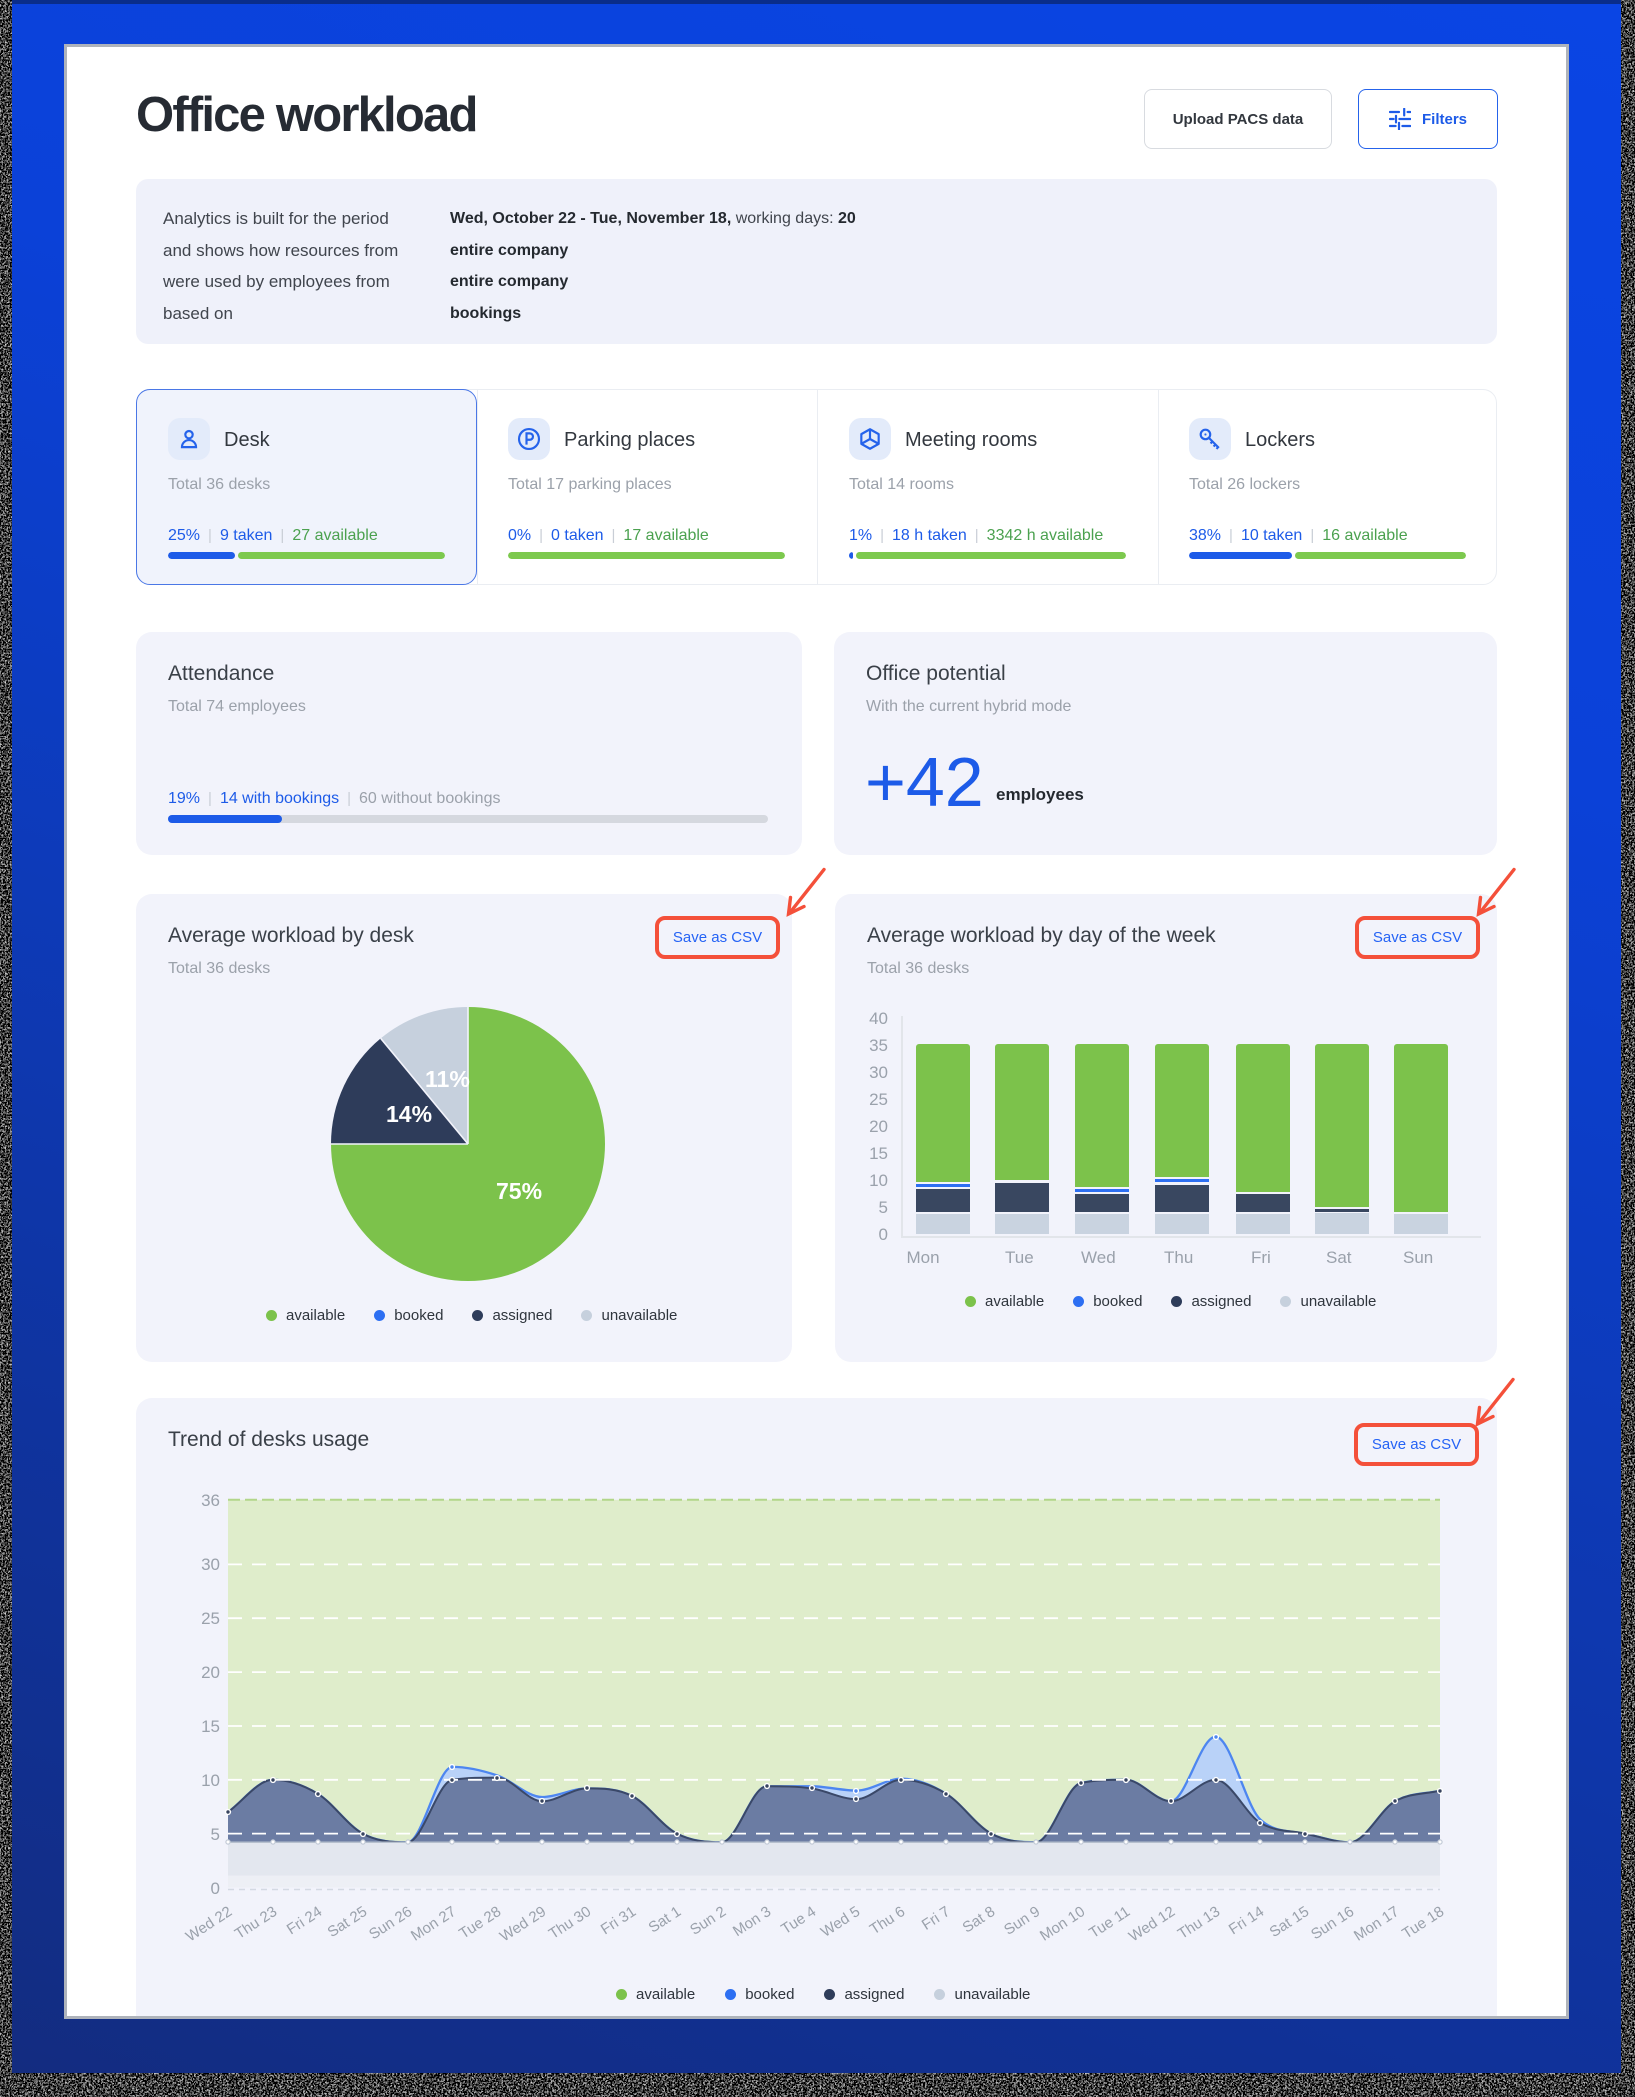  What do you see at coordinates (210, 1726) in the screenshot?
I see `svg-text: 15` at bounding box center [210, 1726].